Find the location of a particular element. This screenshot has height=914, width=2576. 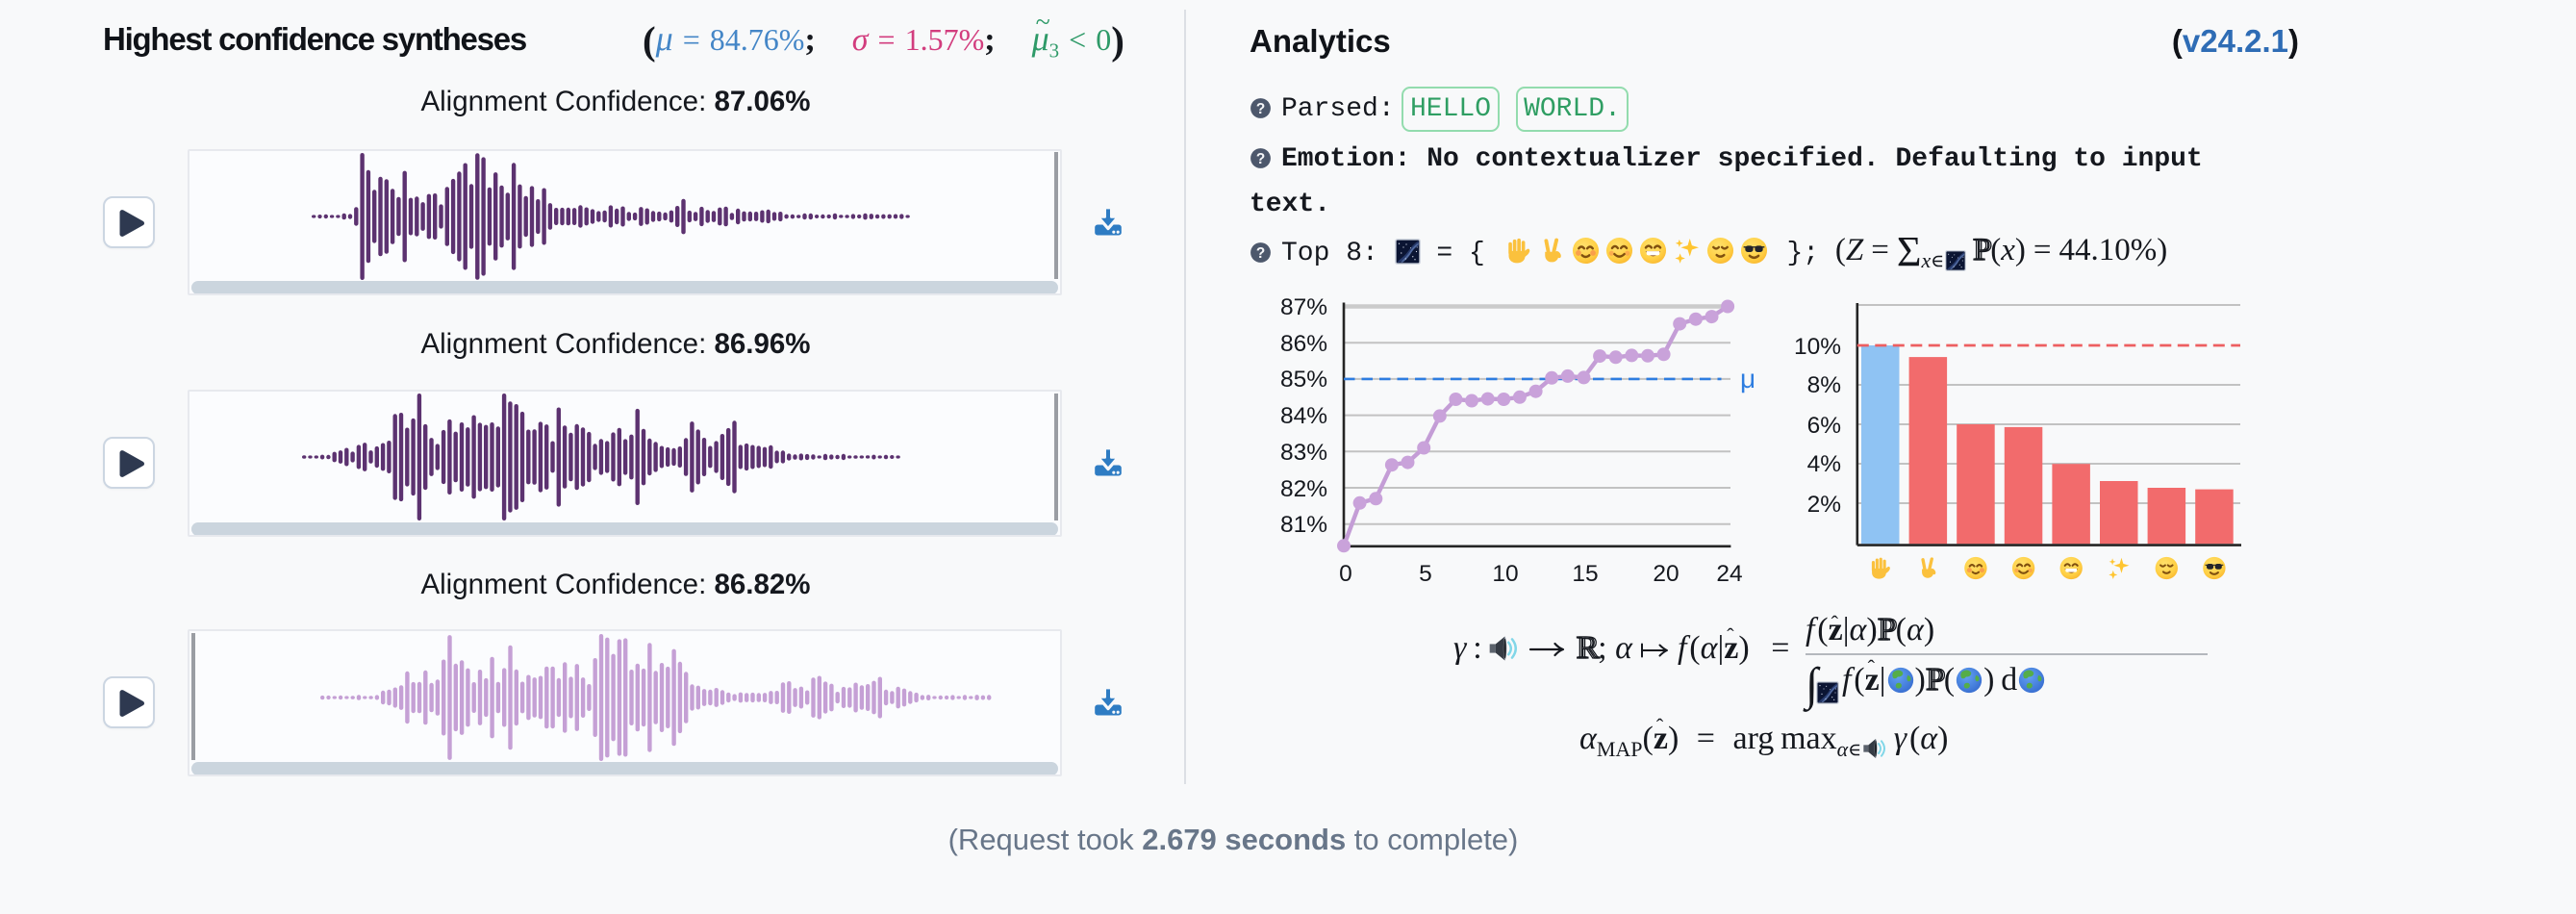

svg-text: 5 is located at coordinates (1426, 574).